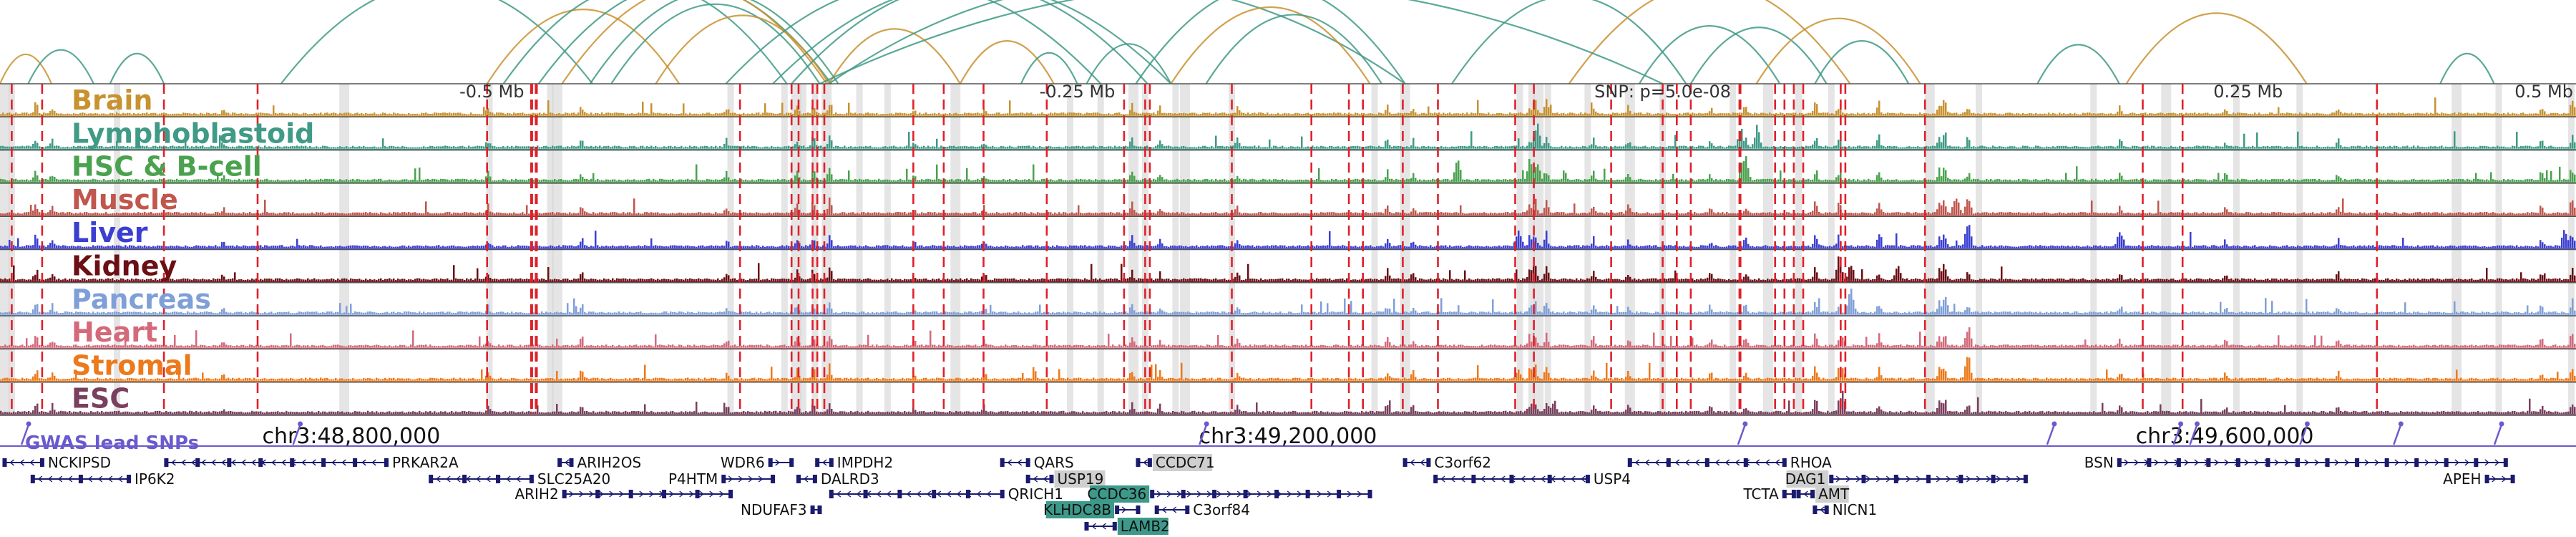  What do you see at coordinates (1078, 92) in the screenshot?
I see `relative-tick-label: -0.25 Mb` at bounding box center [1078, 92].